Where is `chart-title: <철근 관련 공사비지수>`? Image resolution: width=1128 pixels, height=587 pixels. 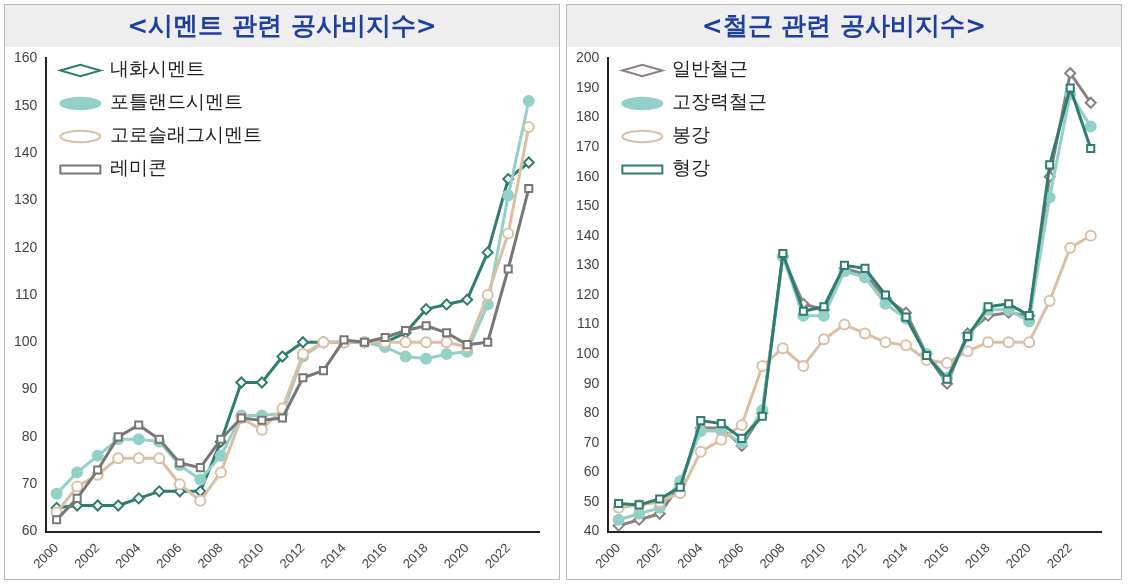
chart-title: <철근 관련 공사비지수> is located at coordinates (844, 26).